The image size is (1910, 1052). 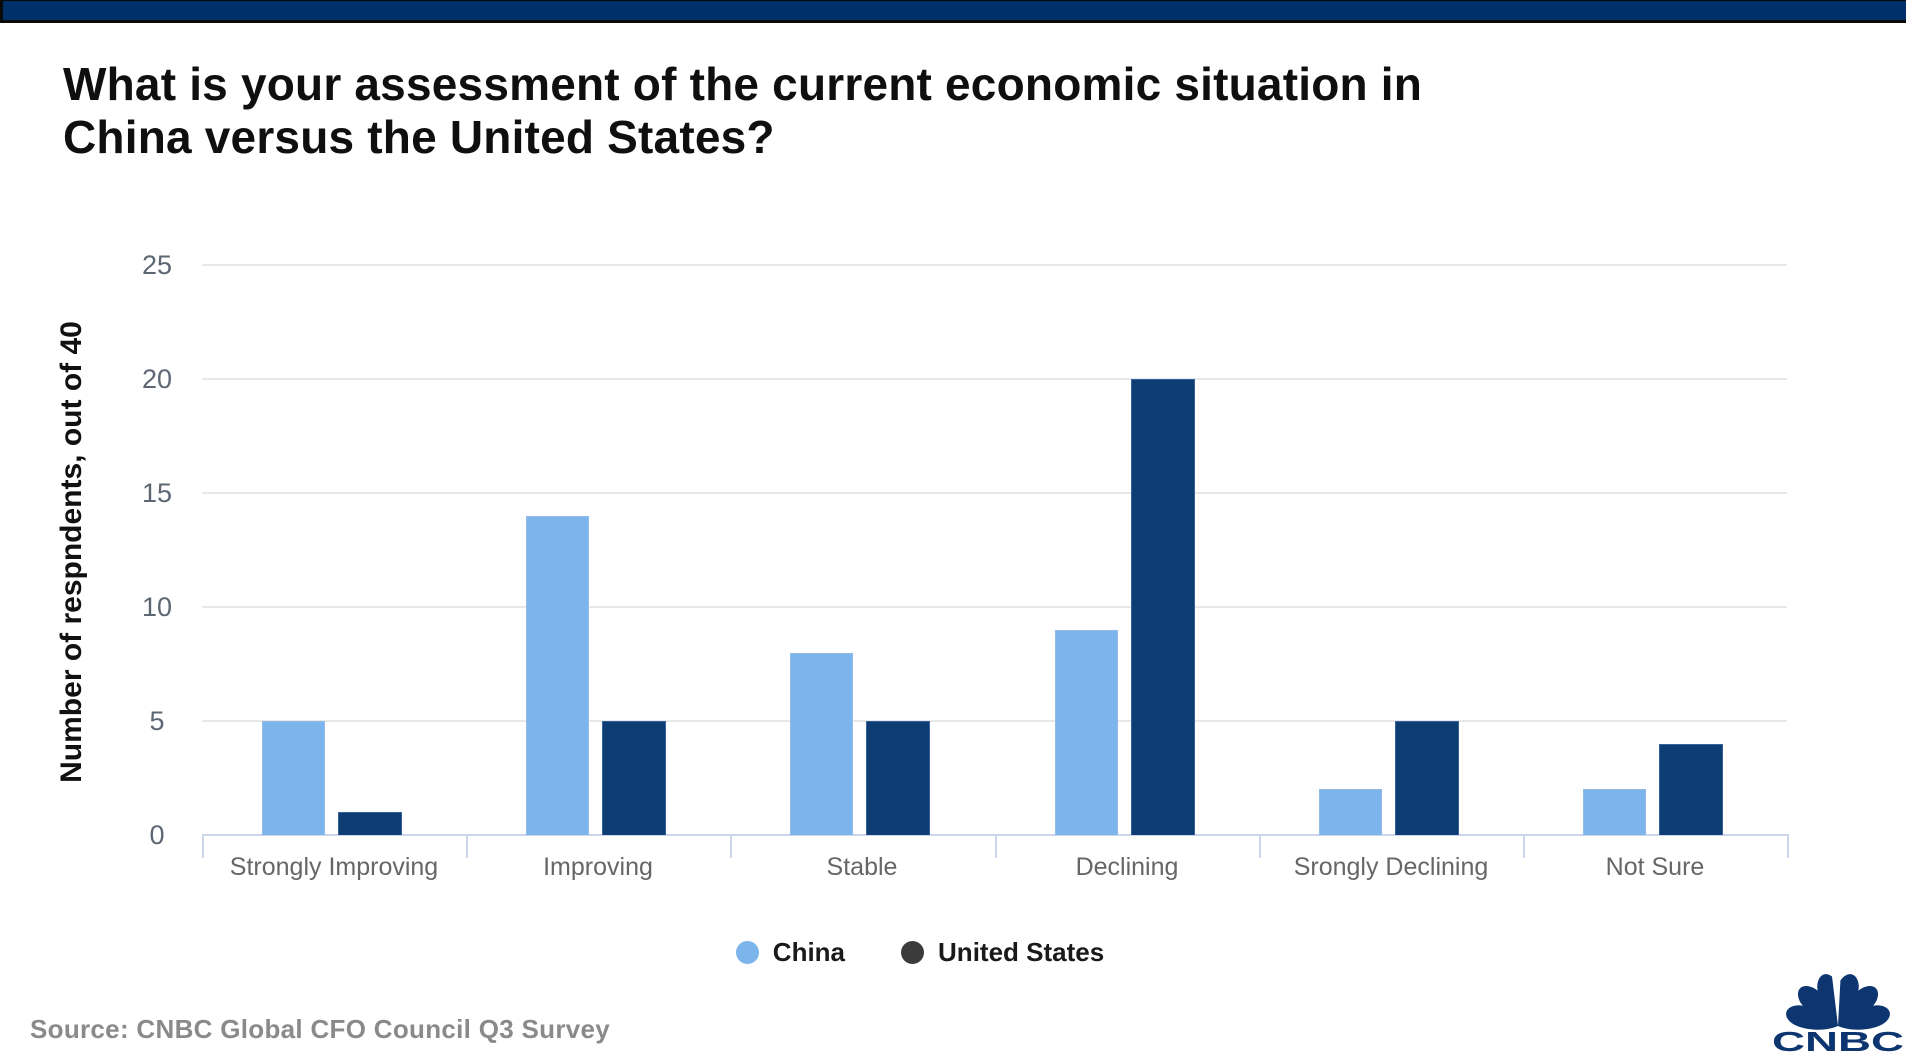 I want to click on x-axis-label-stable: Stable, so click(x=862, y=867).